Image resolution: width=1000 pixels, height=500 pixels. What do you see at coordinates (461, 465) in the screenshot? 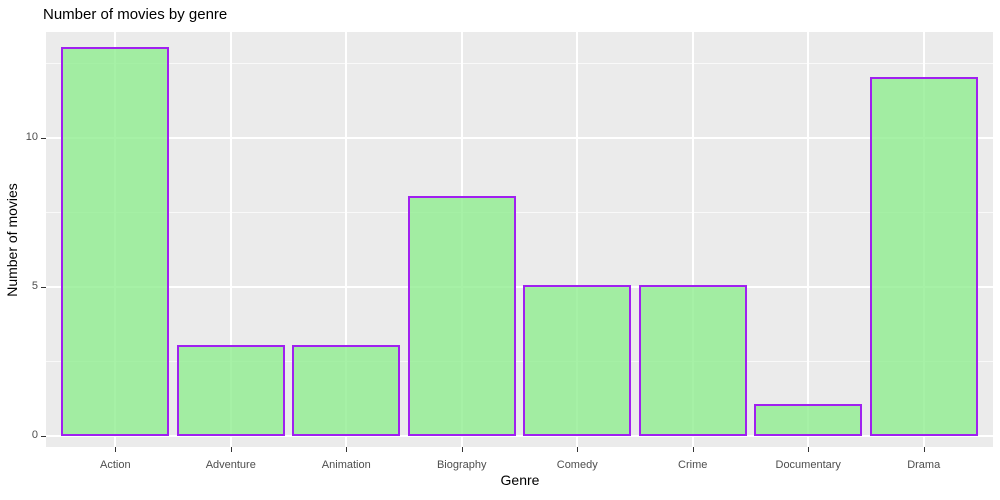
I see `x-tick-label: Biography` at bounding box center [461, 465].